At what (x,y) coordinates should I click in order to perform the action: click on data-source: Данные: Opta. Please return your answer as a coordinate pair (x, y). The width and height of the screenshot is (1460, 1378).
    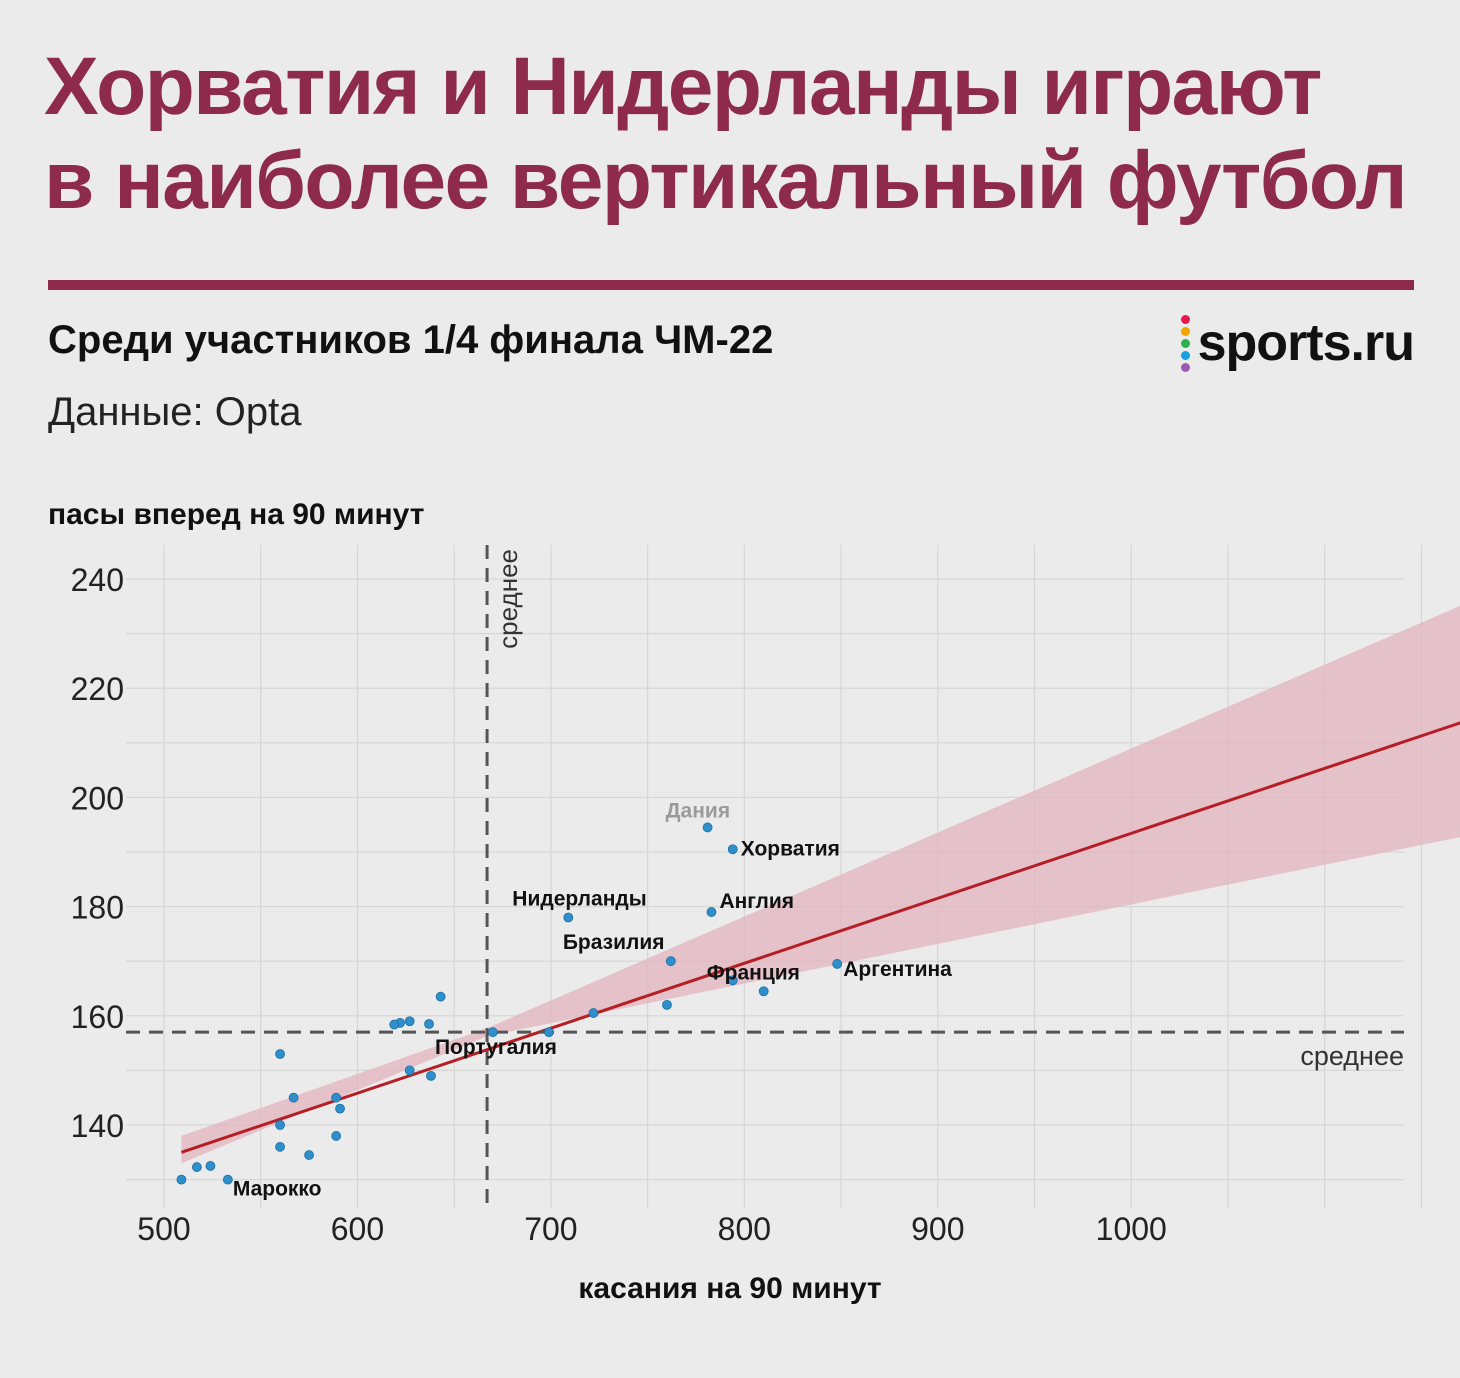
    Looking at the image, I should click on (175, 412).